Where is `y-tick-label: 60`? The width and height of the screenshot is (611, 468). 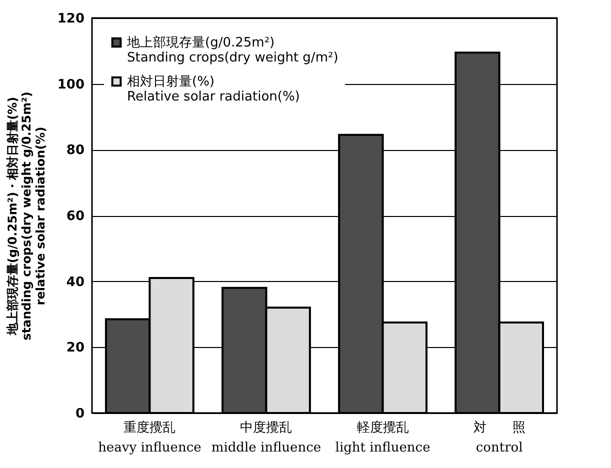 y-tick-label: 60 is located at coordinates (75, 216).